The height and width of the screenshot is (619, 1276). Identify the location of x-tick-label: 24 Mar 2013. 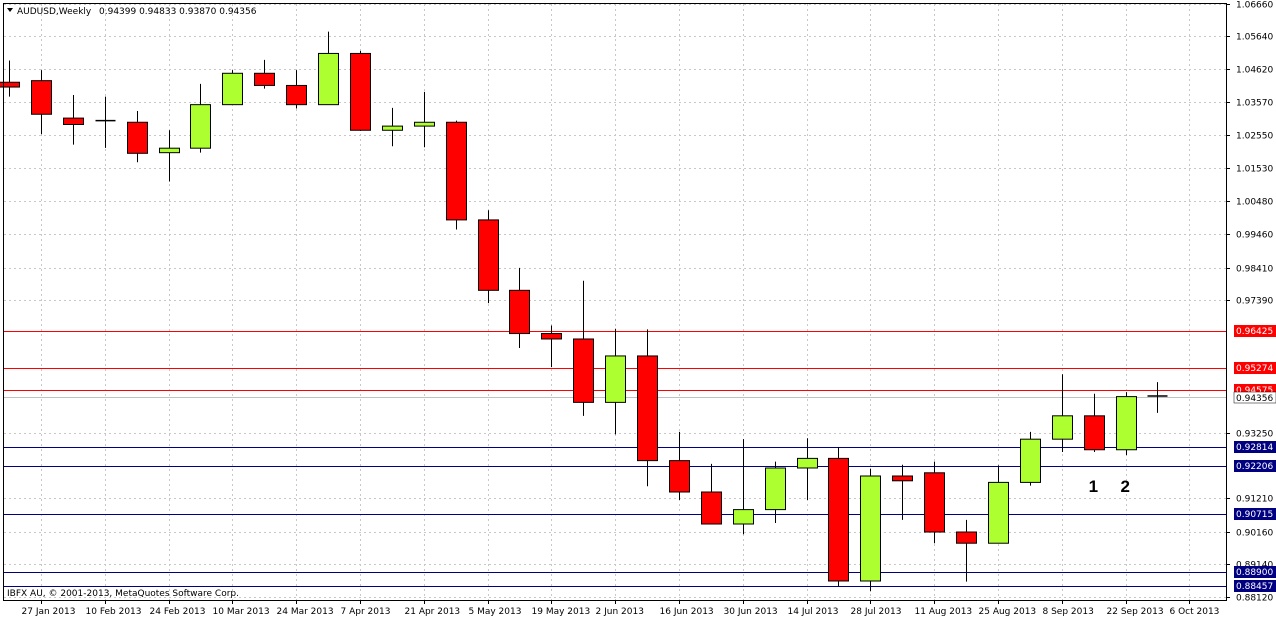
(305, 612).